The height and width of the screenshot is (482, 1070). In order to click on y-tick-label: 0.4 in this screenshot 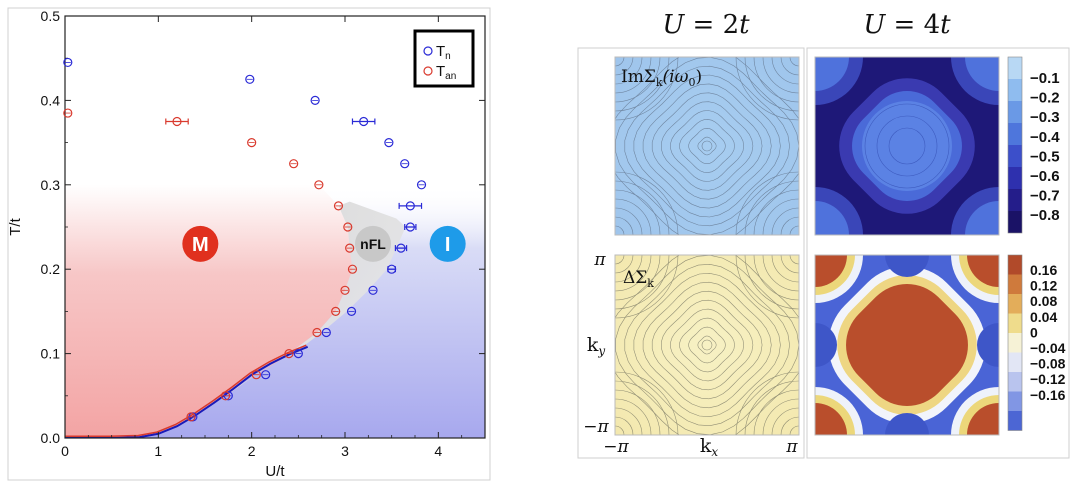, I will do `click(51, 100)`.